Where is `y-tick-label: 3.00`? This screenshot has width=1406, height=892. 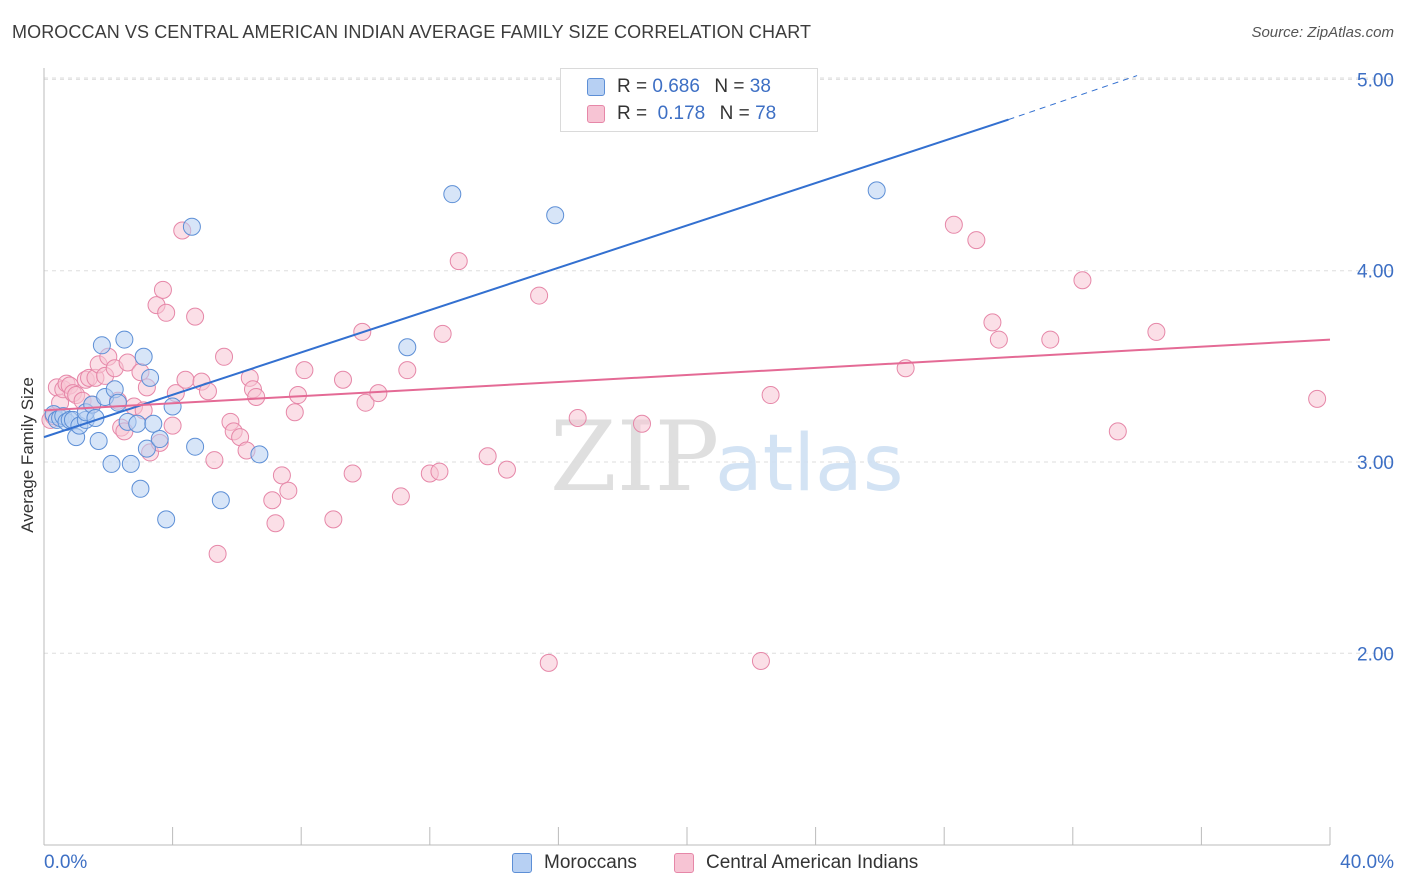
y-tick-label: 3.00 is located at coordinates (1375, 463).